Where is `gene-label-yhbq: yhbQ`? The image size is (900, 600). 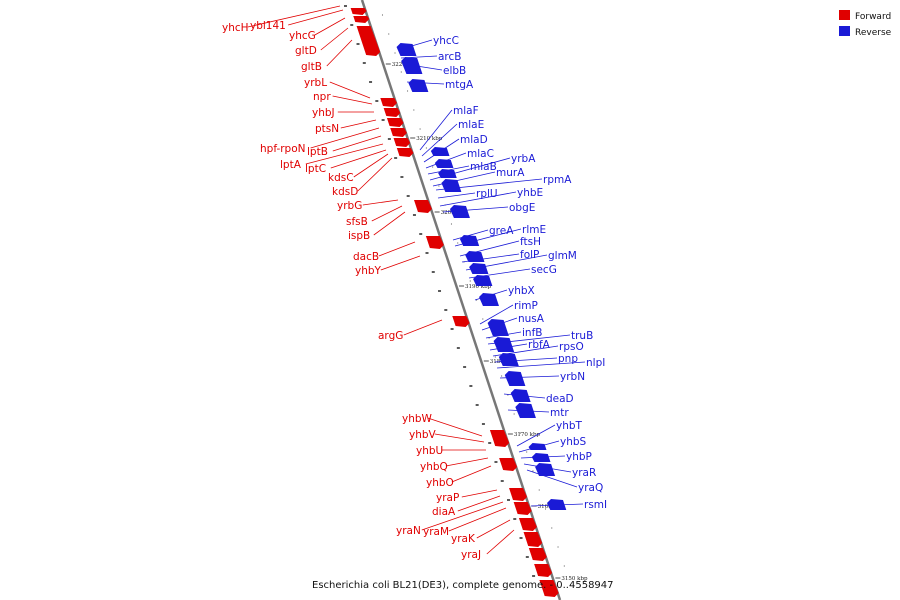
gene-label-yhbq: yhbQ is located at coordinates (434, 467).